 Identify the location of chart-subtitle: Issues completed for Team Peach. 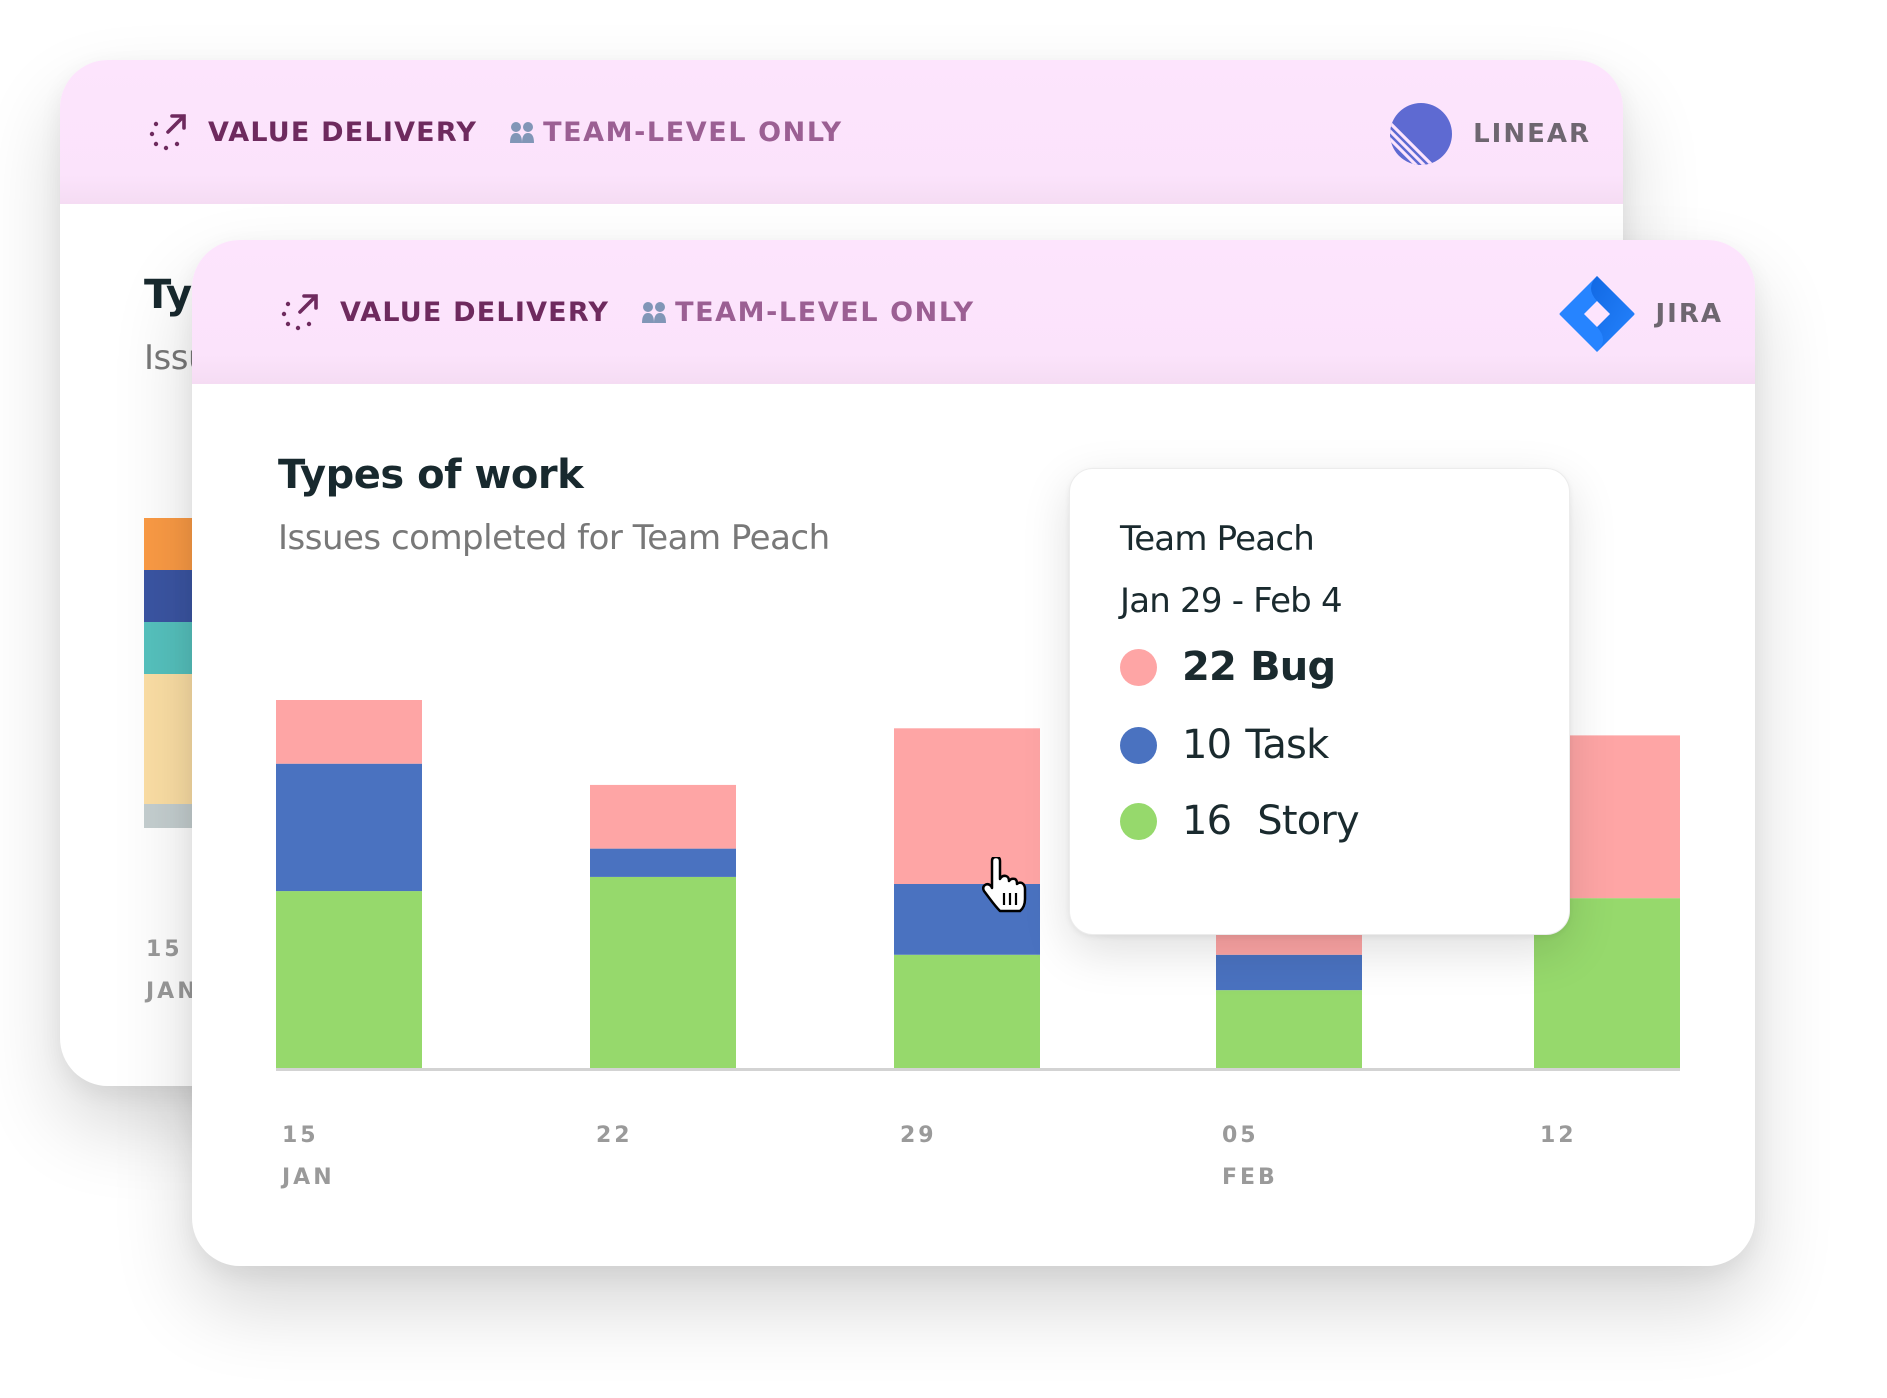
(554, 538).